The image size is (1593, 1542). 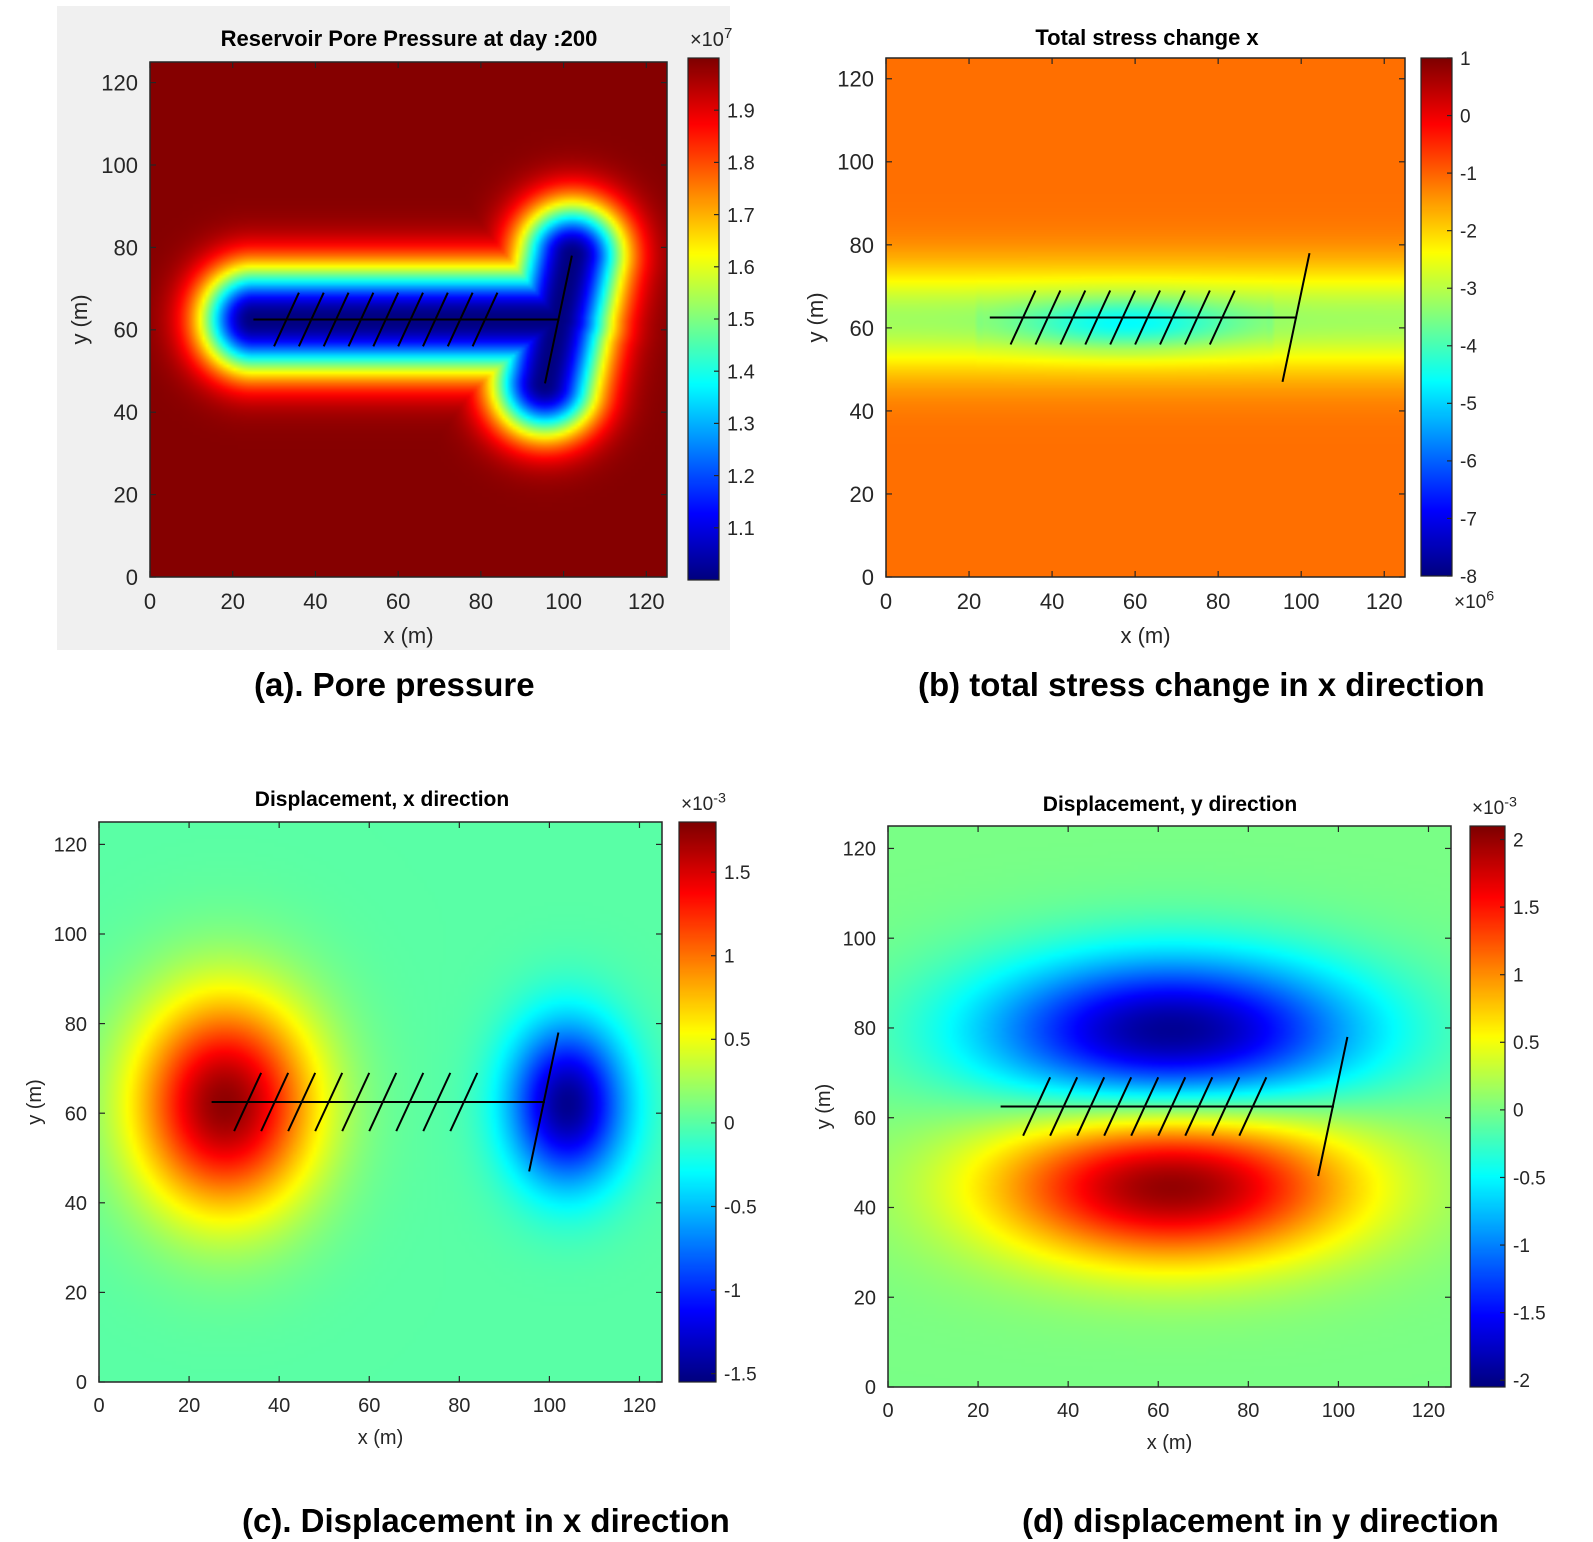 What do you see at coordinates (1145, 635) in the screenshot?
I see `panel-b-xlabel: x (m)` at bounding box center [1145, 635].